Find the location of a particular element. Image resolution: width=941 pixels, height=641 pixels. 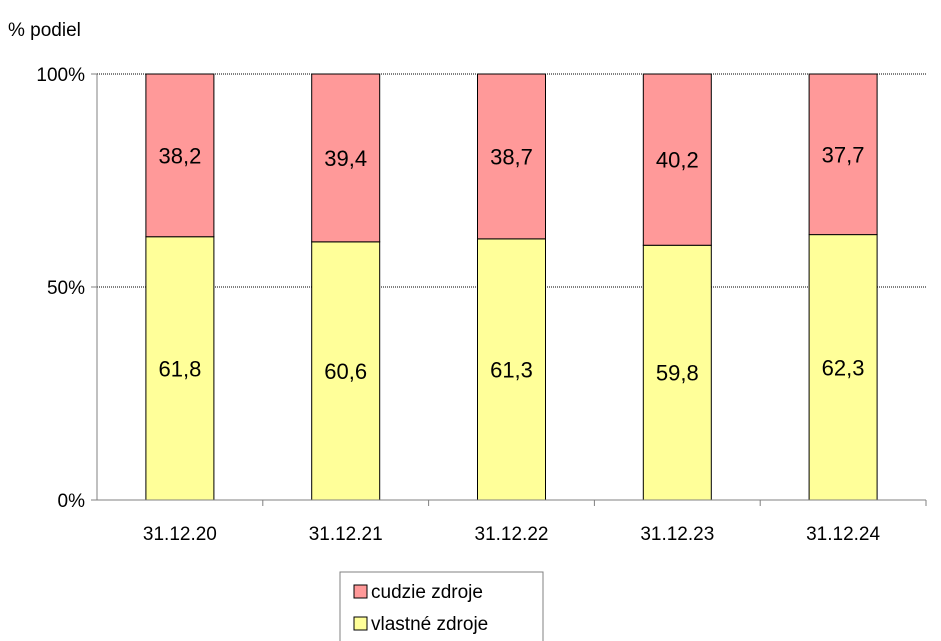

legend-label: vlastné zdroje is located at coordinates (429, 624).